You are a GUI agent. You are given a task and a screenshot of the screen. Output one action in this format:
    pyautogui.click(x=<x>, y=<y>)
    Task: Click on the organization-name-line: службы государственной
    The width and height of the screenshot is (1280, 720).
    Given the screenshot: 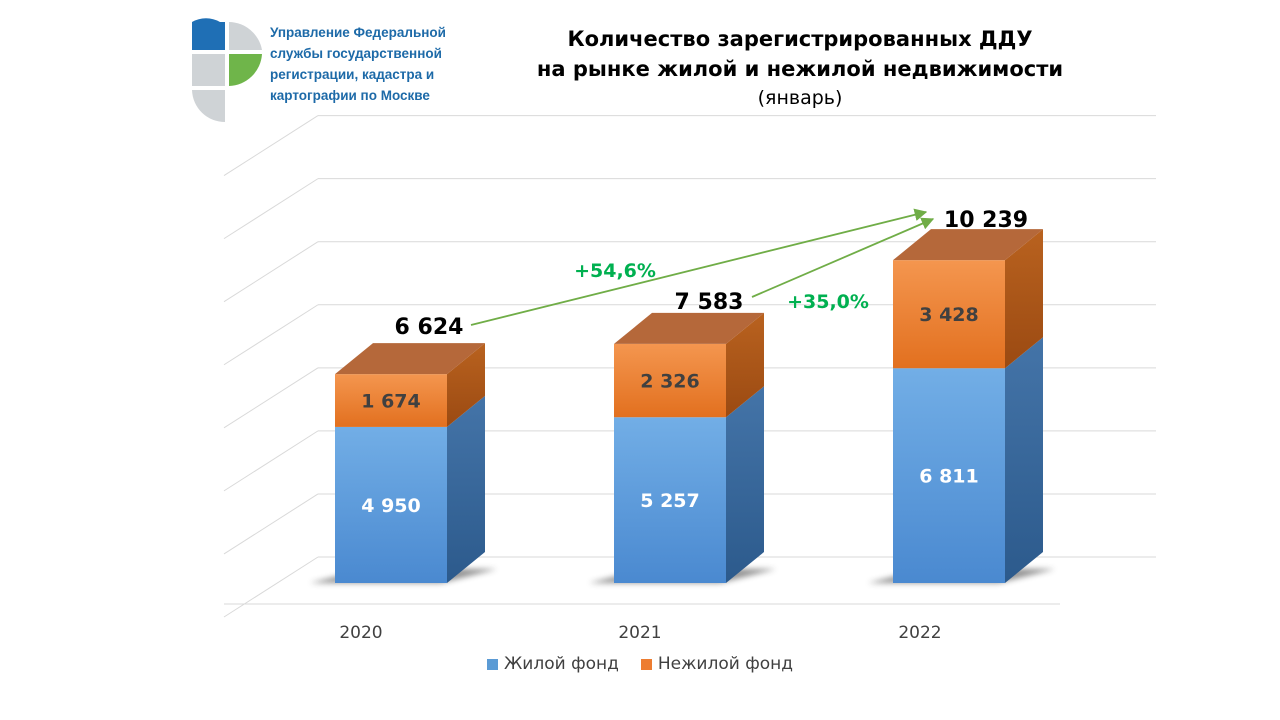 What is the action you would take?
    pyautogui.click(x=356, y=53)
    